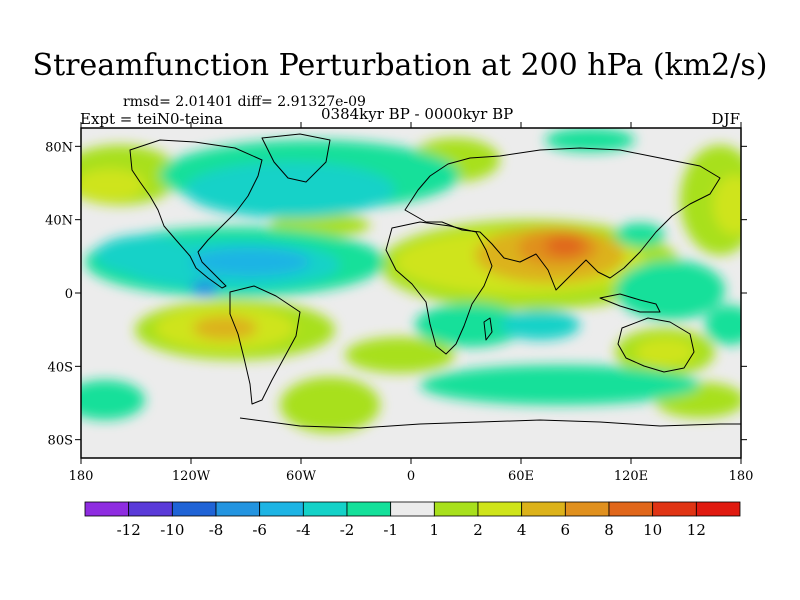  What do you see at coordinates (522, 530) in the screenshot?
I see `colorbar-label: 4` at bounding box center [522, 530].